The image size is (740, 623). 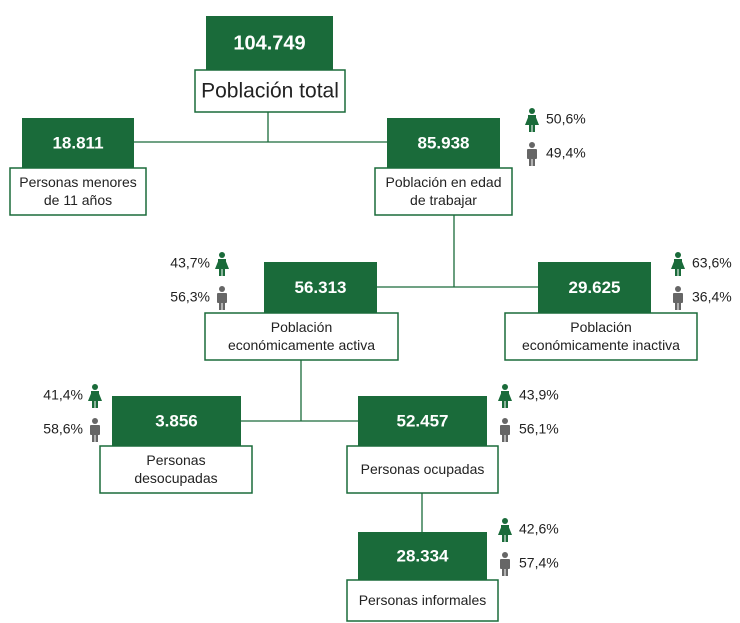 I want to click on value: 104.749, so click(x=269, y=43).